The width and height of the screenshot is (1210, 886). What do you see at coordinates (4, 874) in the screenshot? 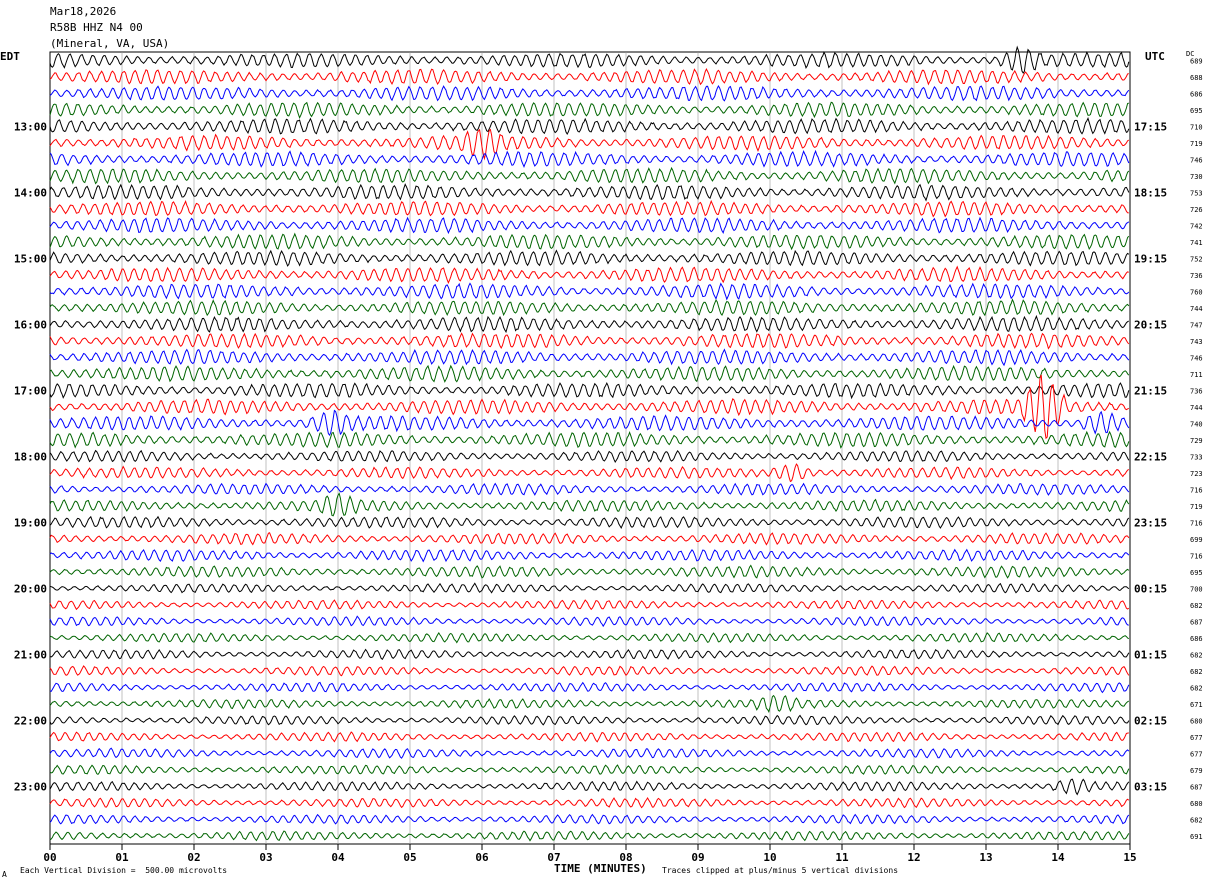
I see `corner-mark: A` at bounding box center [4, 874].